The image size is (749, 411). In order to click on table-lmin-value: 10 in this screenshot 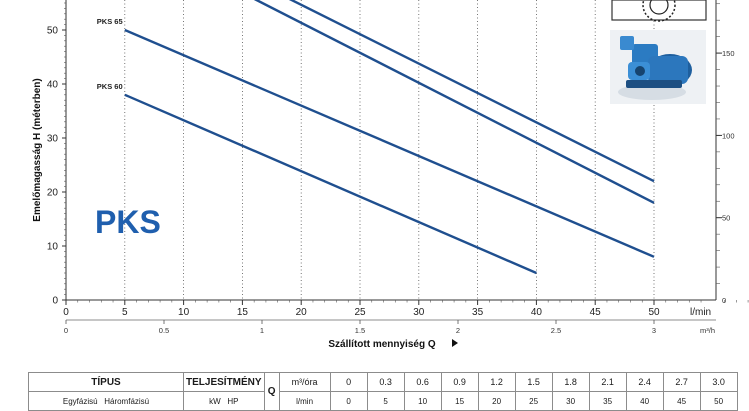, I will do `click(422, 401)`.